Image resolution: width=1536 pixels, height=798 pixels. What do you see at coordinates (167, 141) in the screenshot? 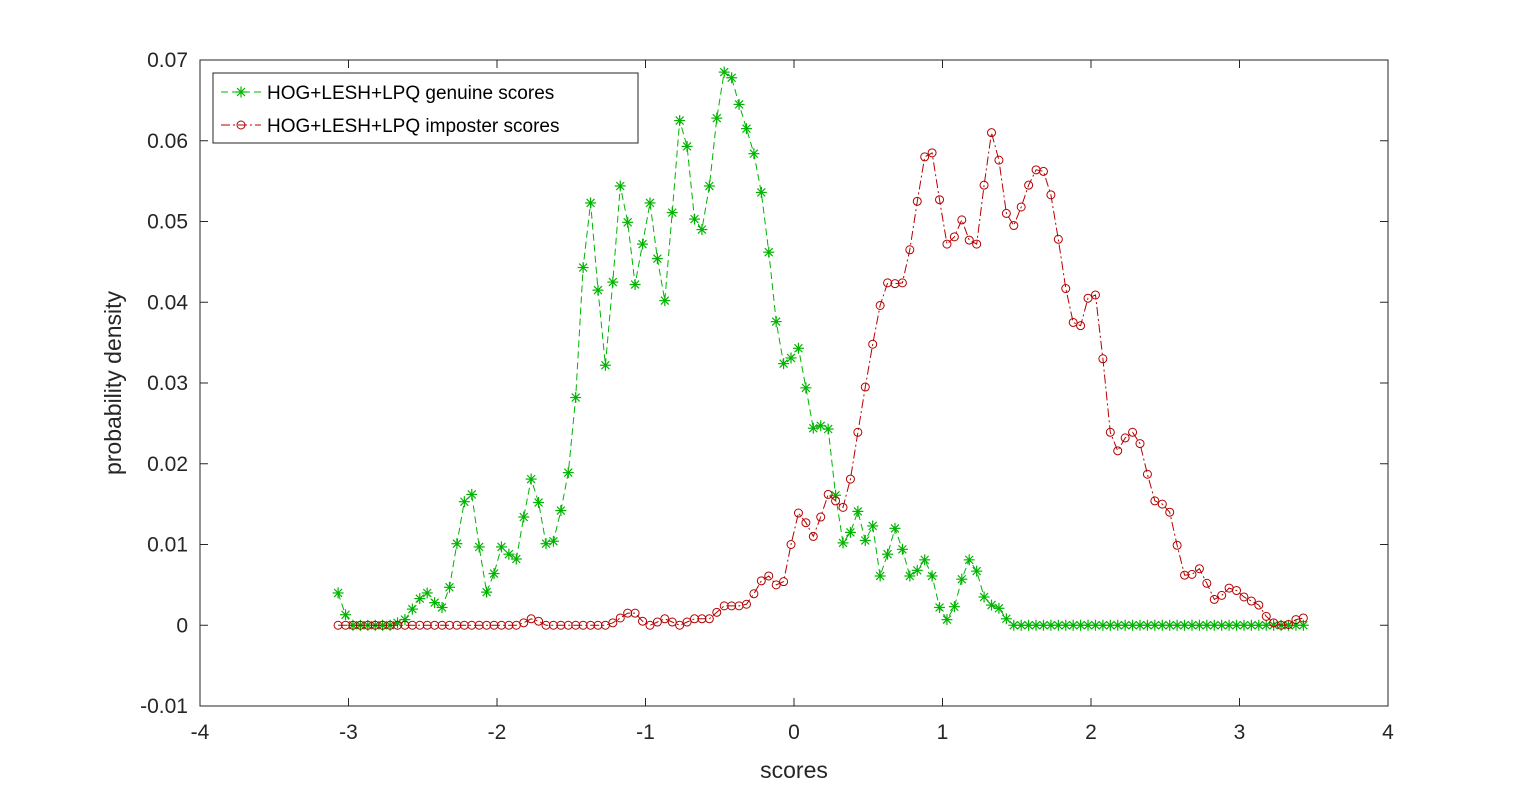
I see `y-tick-label: 0.06` at bounding box center [167, 141].